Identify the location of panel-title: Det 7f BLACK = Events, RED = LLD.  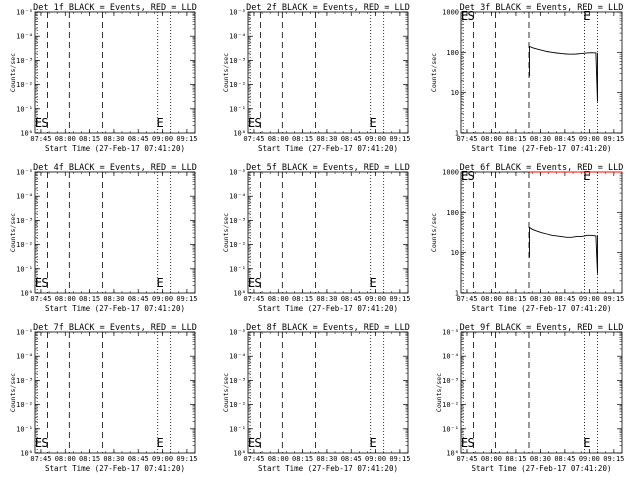
(115, 328).